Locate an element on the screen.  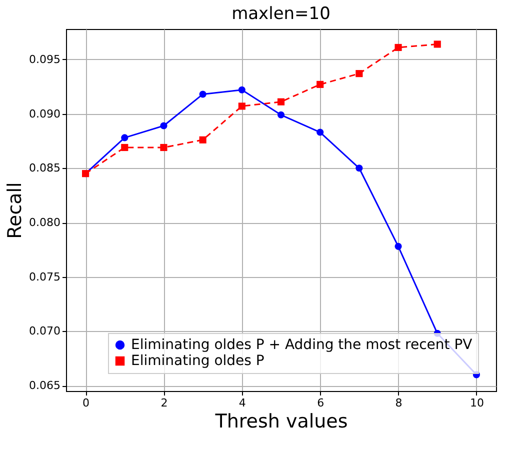
y-axis-title: Recall is located at coordinates (15, 210).